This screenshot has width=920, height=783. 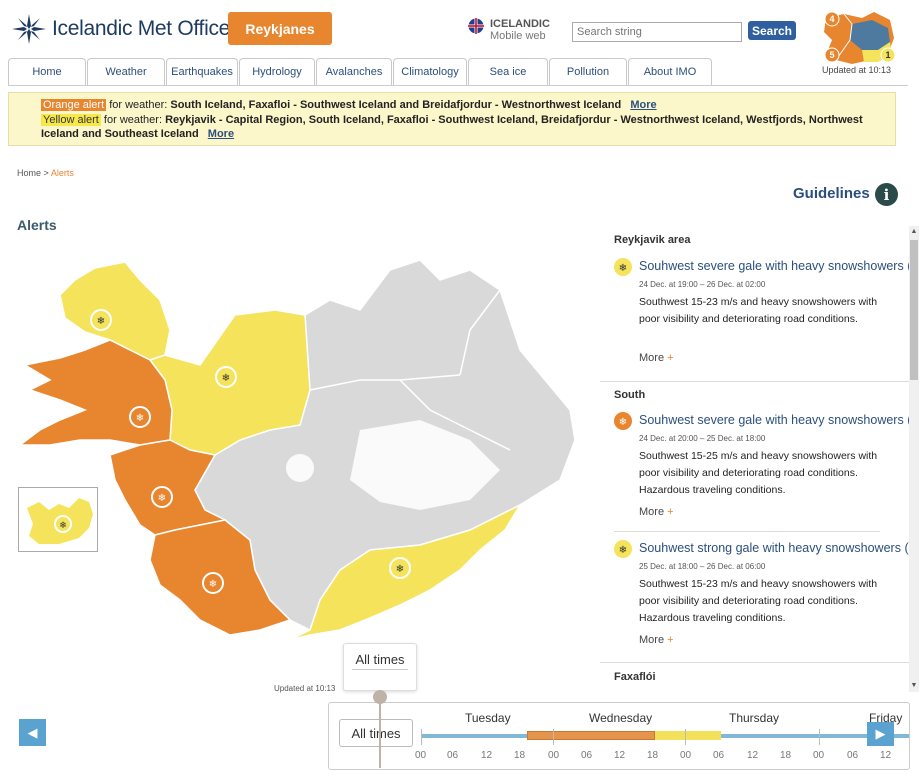 I want to click on map-marker-westfjords: ❄, so click(x=101, y=320).